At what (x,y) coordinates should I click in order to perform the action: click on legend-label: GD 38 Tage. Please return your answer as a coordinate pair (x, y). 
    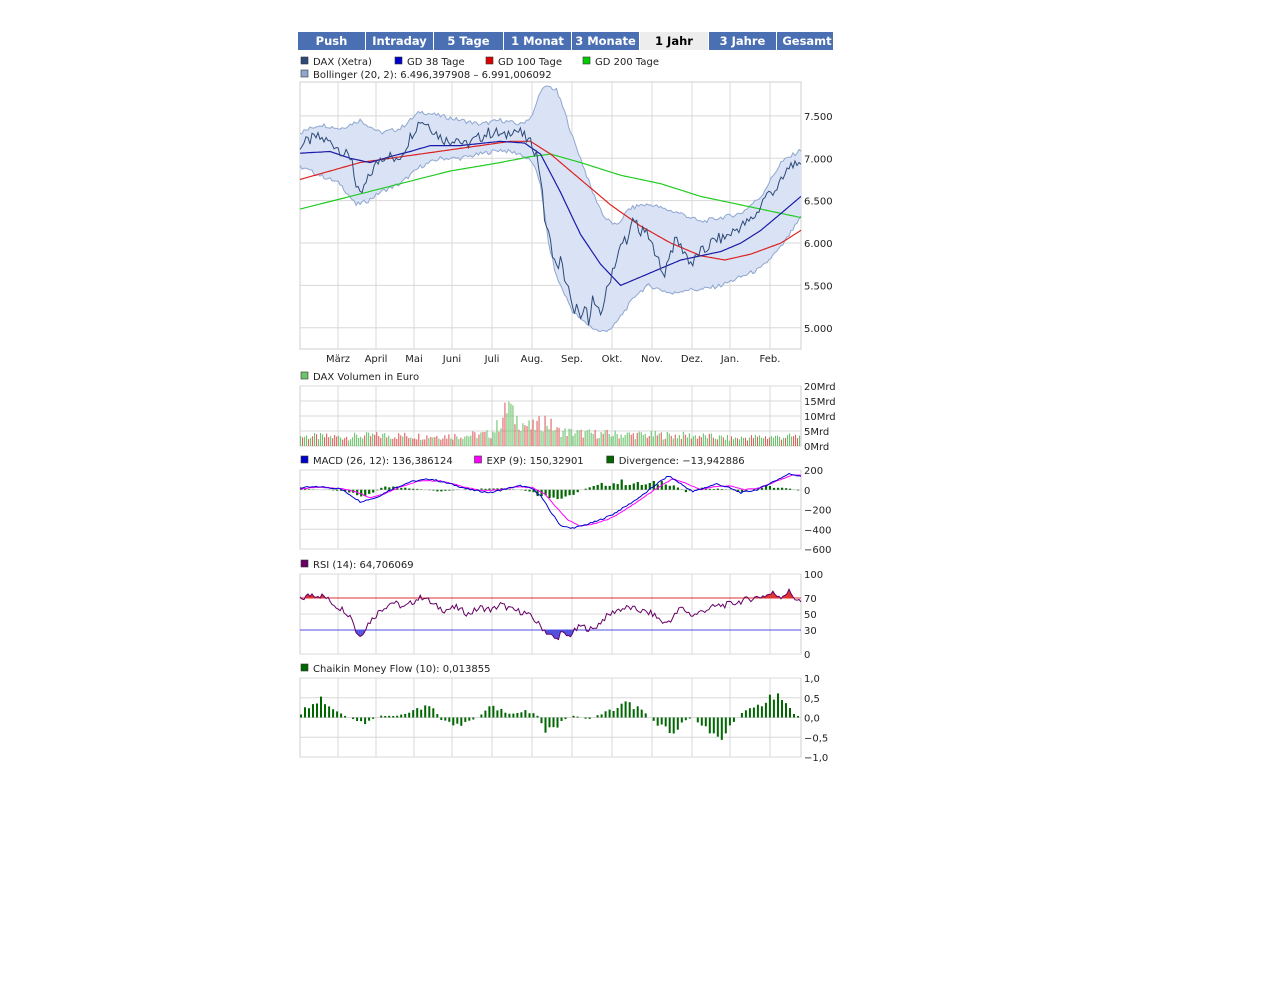
    Looking at the image, I should click on (436, 62).